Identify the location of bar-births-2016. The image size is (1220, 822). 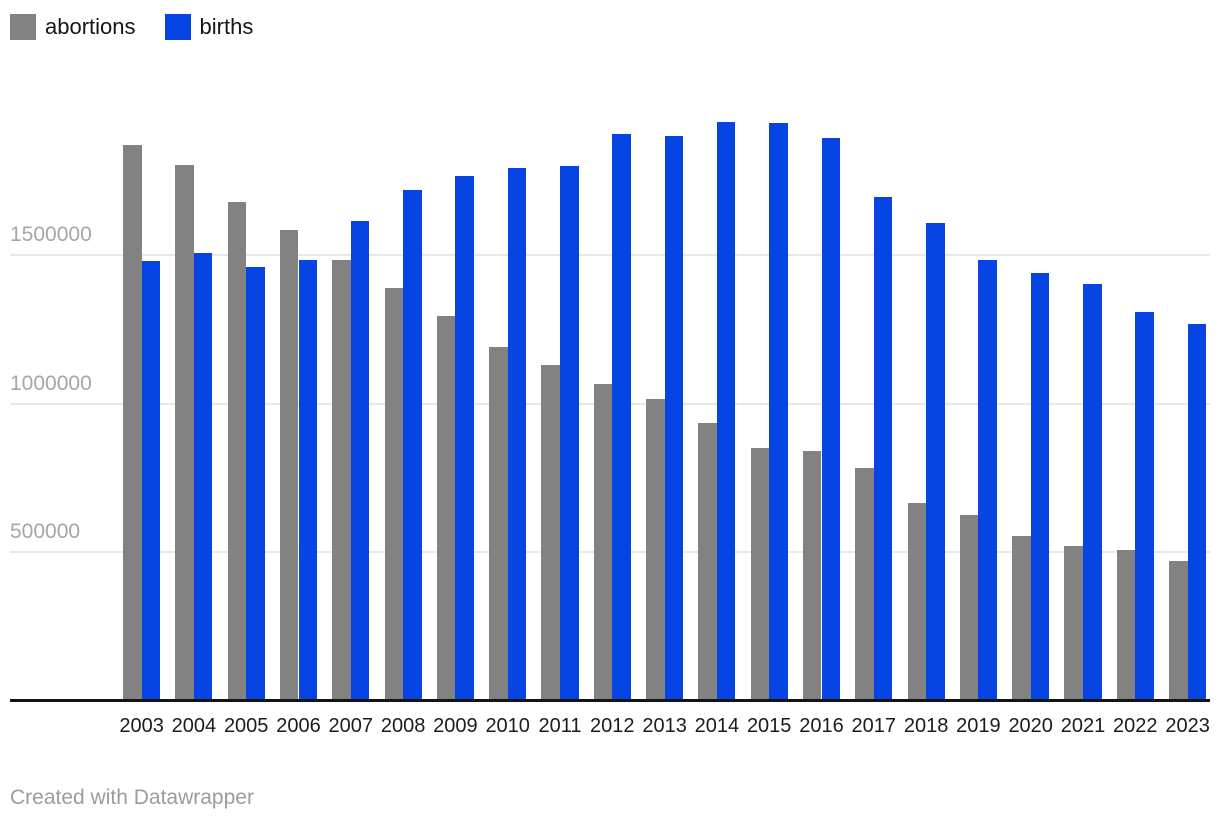
(831, 419).